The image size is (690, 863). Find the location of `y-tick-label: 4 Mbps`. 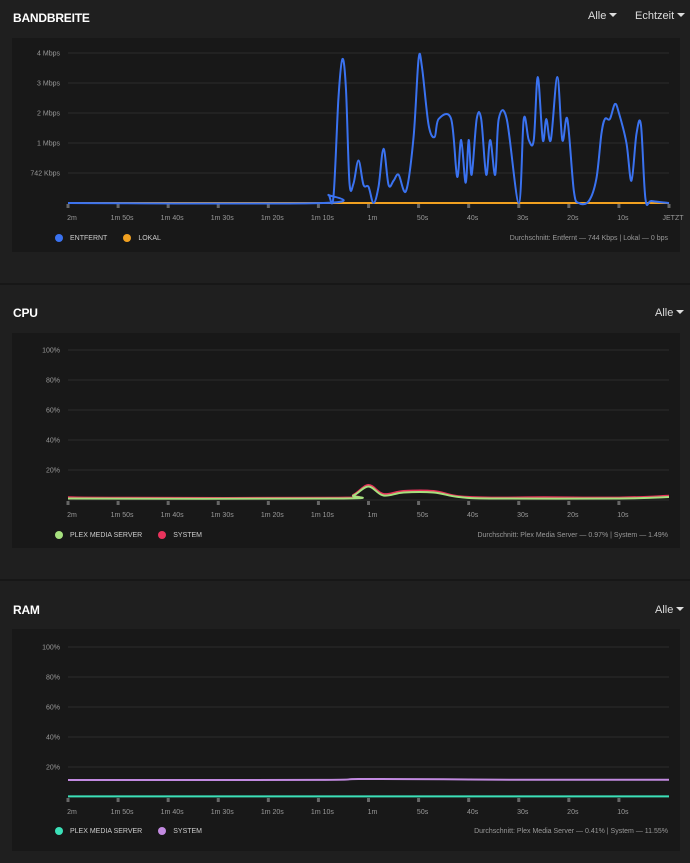

y-tick-label: 4 Mbps is located at coordinates (48, 54).